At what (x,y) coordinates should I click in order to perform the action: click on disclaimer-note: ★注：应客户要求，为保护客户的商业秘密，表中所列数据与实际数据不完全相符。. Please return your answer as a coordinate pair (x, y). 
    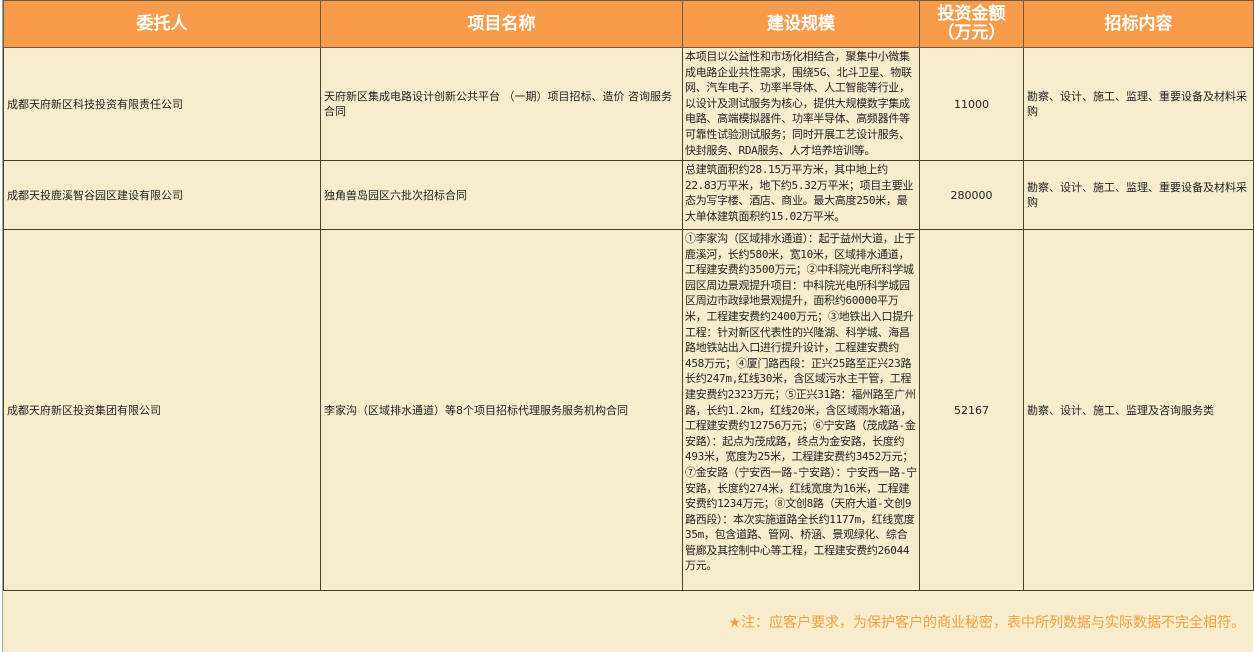
    Looking at the image, I should click on (986, 623).